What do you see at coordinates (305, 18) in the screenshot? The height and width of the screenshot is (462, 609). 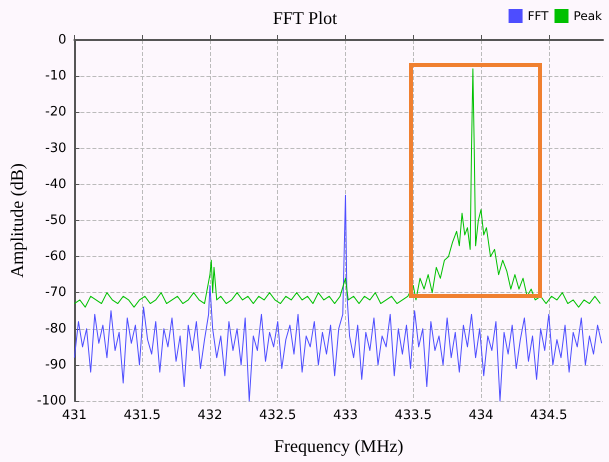 I see `chart-title: FFT Plot` at bounding box center [305, 18].